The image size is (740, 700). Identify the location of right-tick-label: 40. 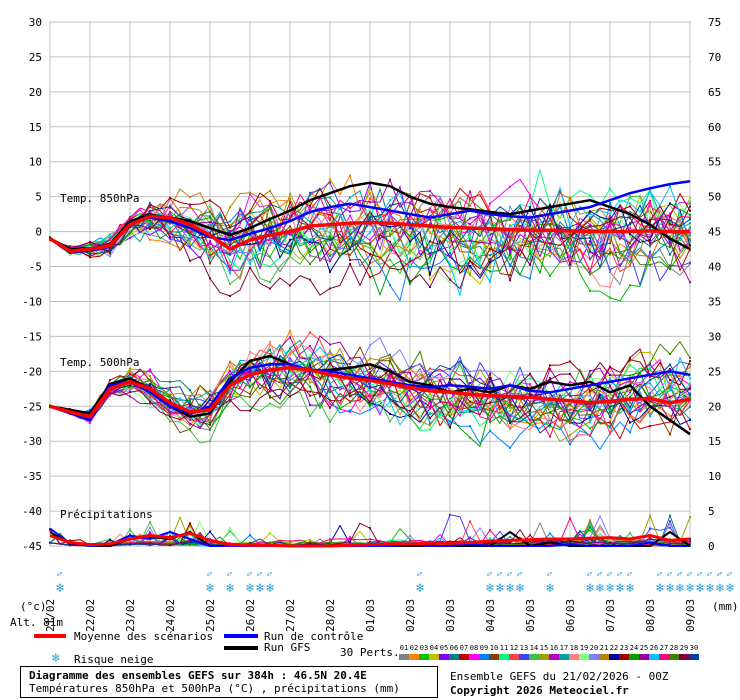
(714, 267).